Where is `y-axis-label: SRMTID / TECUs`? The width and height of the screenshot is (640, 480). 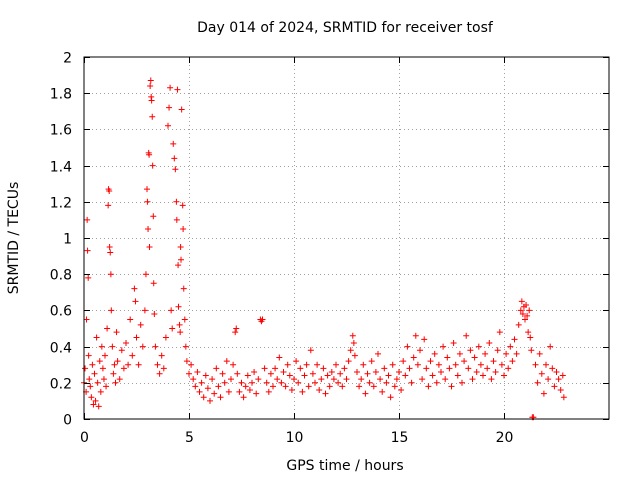
y-axis-label: SRMTID / TECUs is located at coordinates (14, 238).